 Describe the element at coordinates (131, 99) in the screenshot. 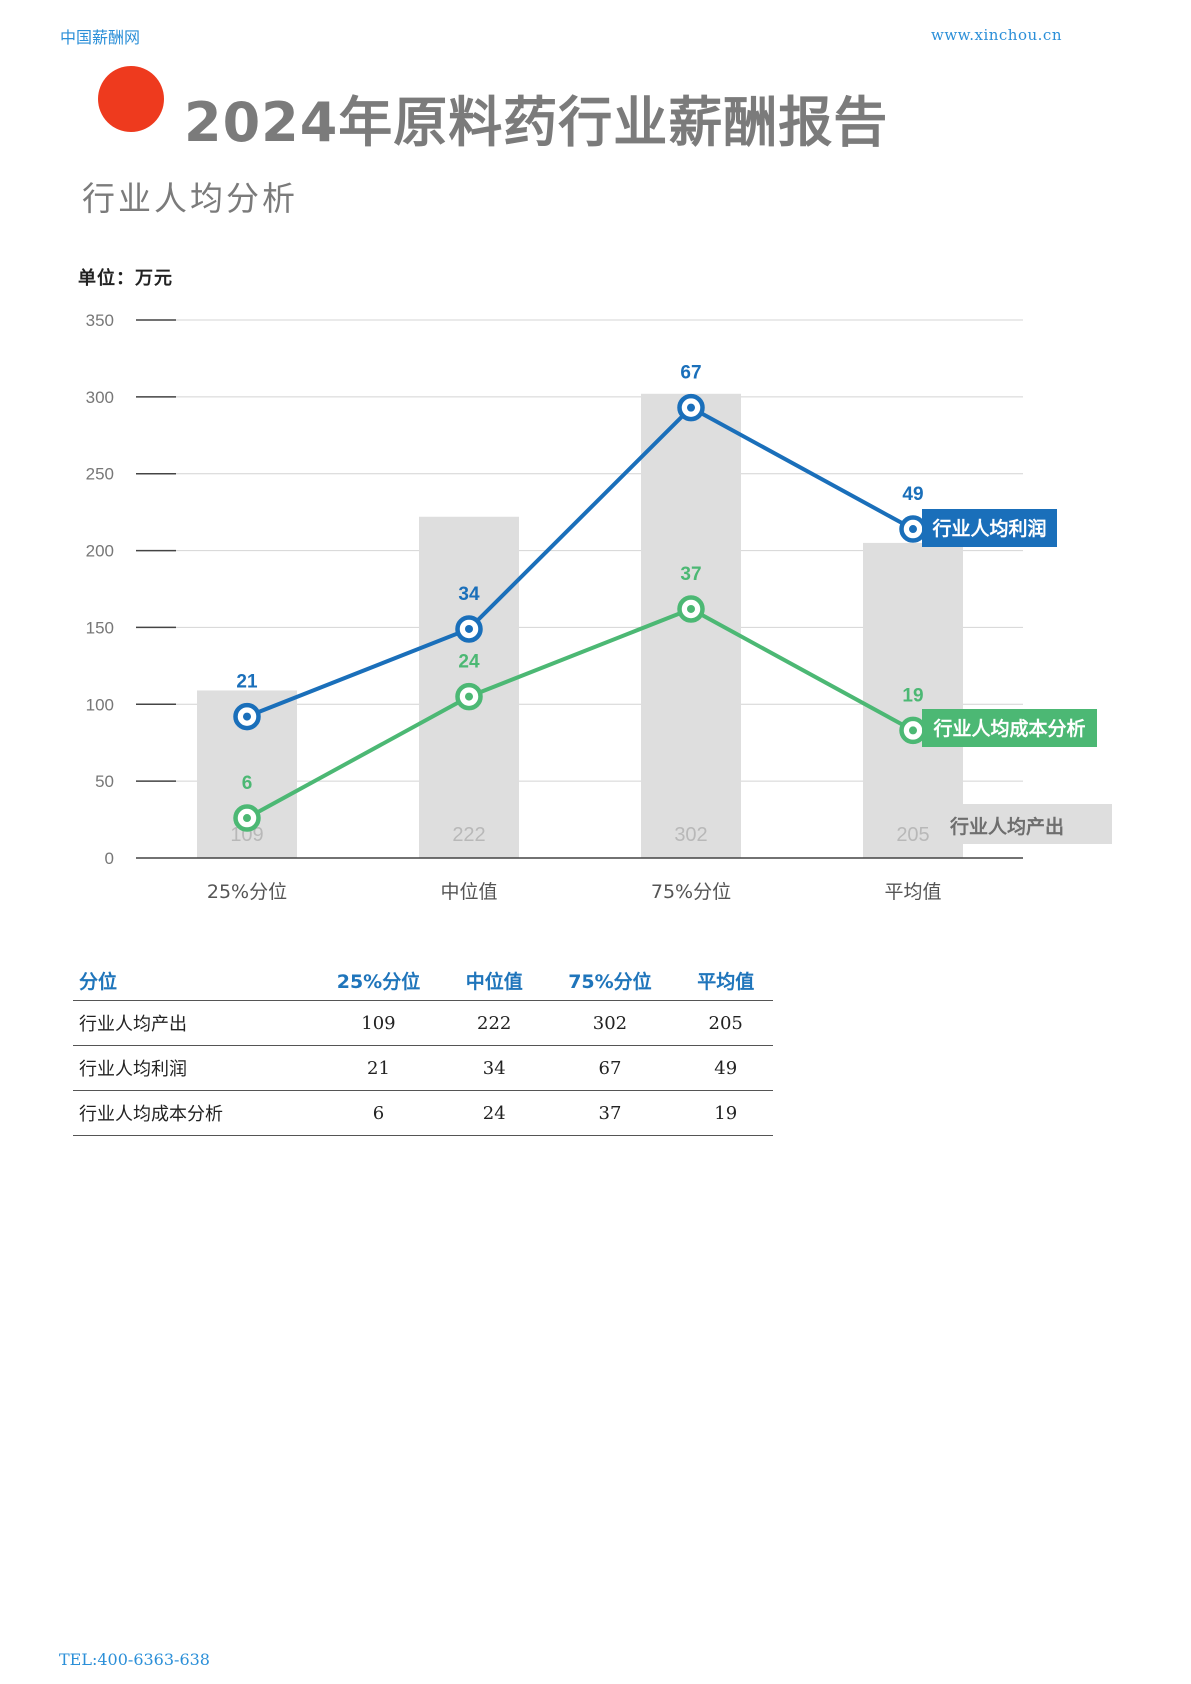

I see `title-bullet-icon` at that location.